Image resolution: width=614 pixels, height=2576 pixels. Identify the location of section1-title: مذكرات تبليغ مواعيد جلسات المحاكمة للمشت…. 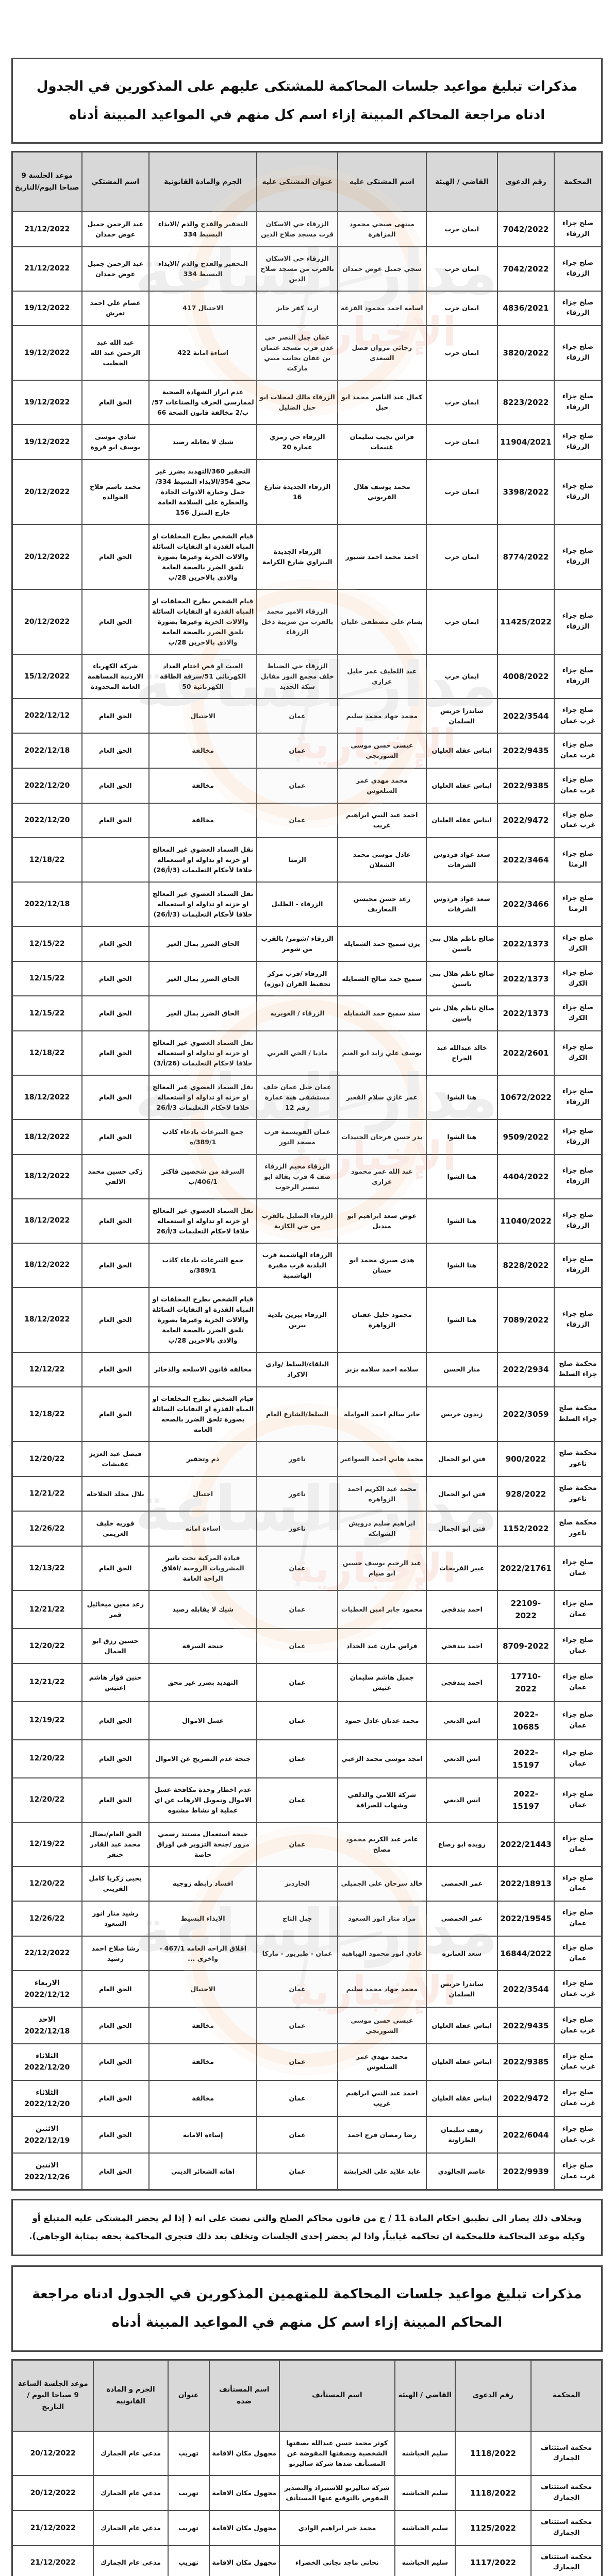
(307, 101).